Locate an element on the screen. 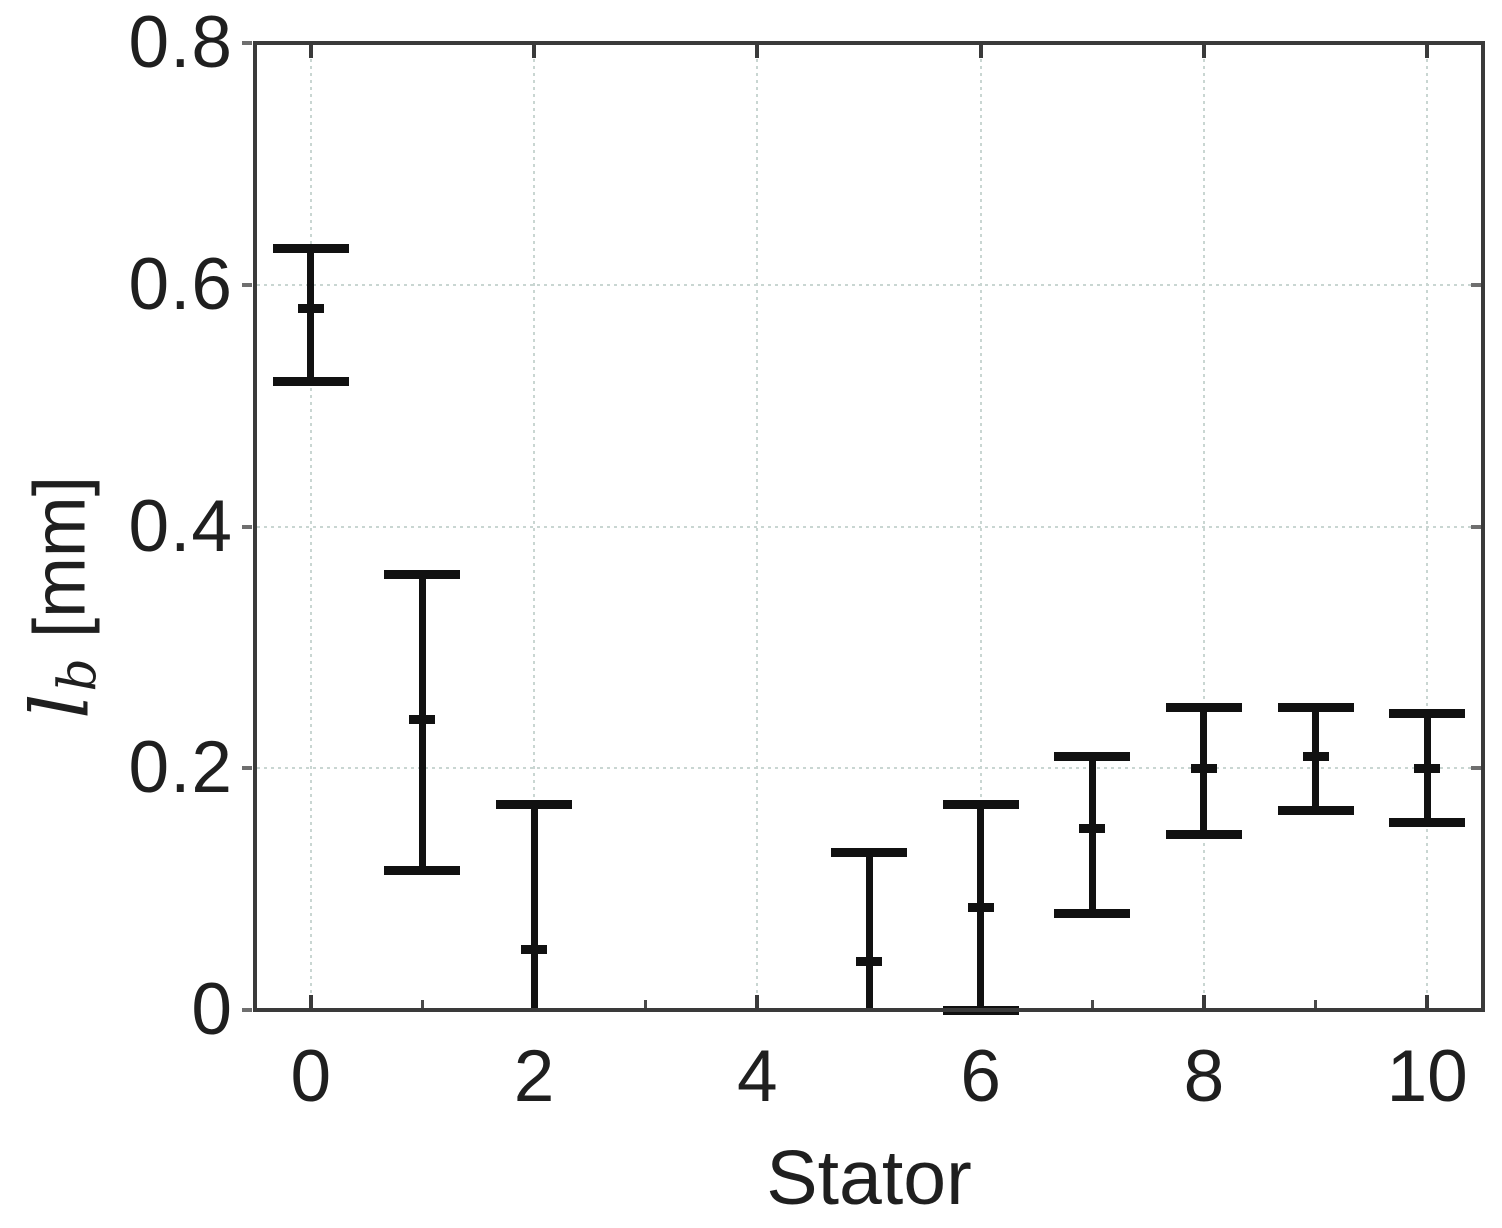 The width and height of the screenshot is (1502, 1228). x-axis-tick-label: 8 is located at coordinates (1204, 1076).